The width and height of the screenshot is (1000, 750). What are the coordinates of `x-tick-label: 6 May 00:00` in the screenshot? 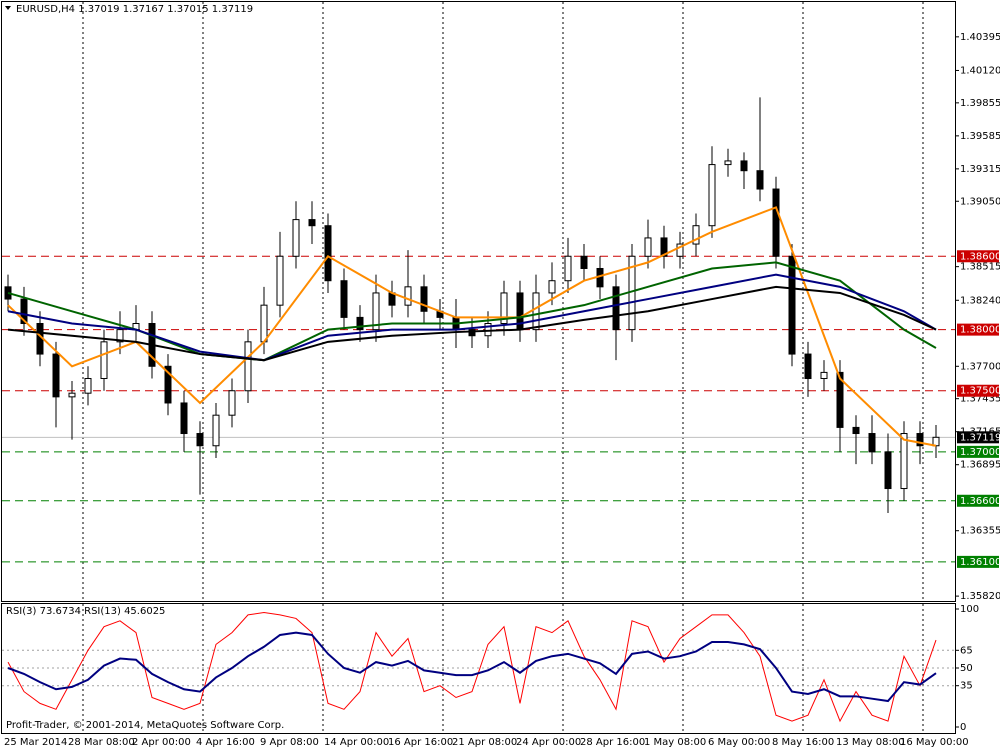 It's located at (739, 742).